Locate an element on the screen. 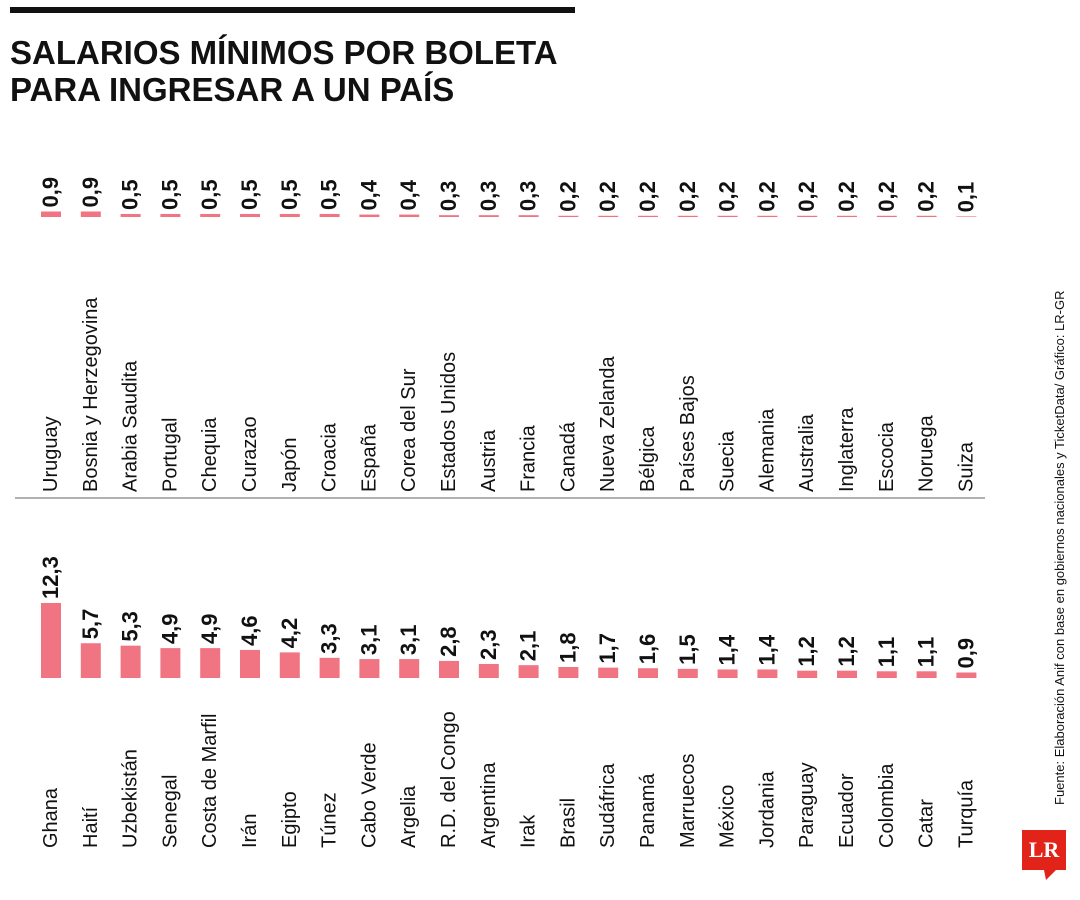 This screenshot has width=1080, height=900. value-label: 5,3 is located at coordinates (130, 626).